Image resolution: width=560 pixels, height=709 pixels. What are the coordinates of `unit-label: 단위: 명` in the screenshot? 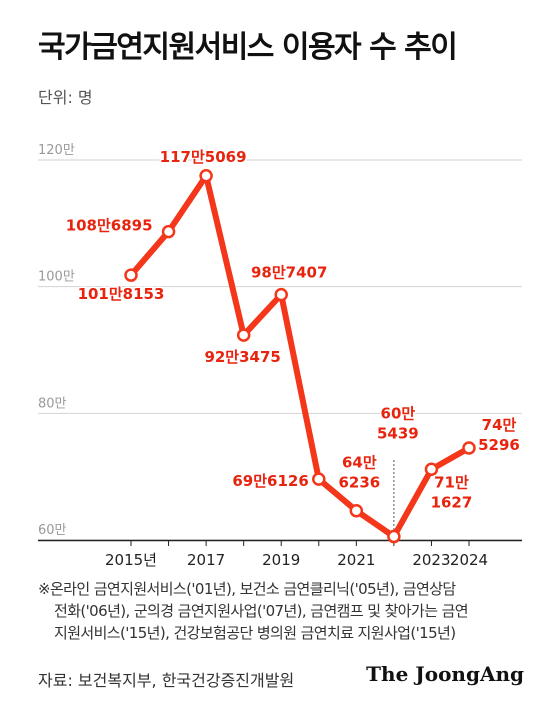 It's located at (65, 97).